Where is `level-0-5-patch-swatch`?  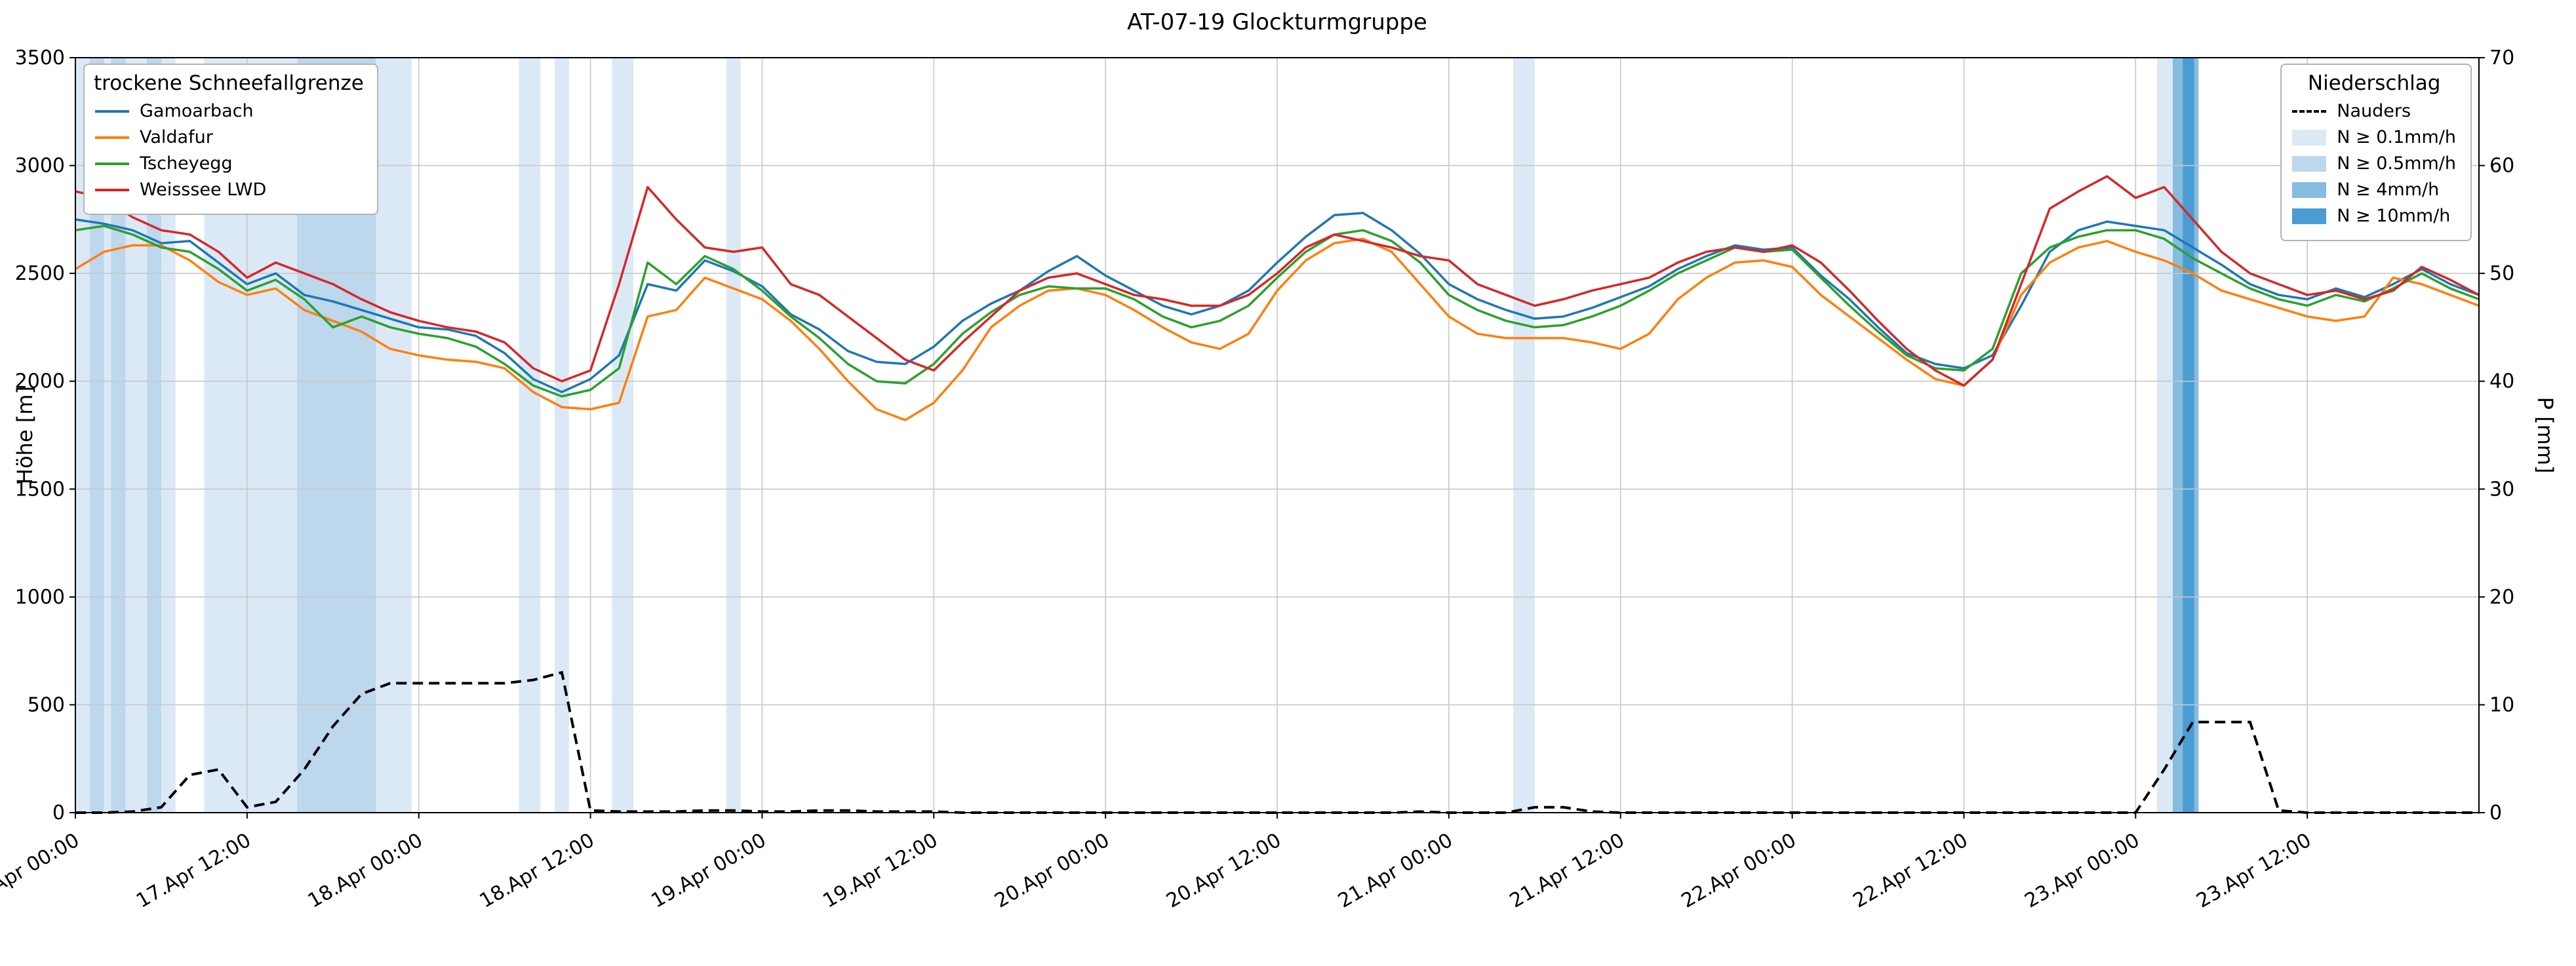
level-0-5-patch-swatch is located at coordinates (2309, 163).